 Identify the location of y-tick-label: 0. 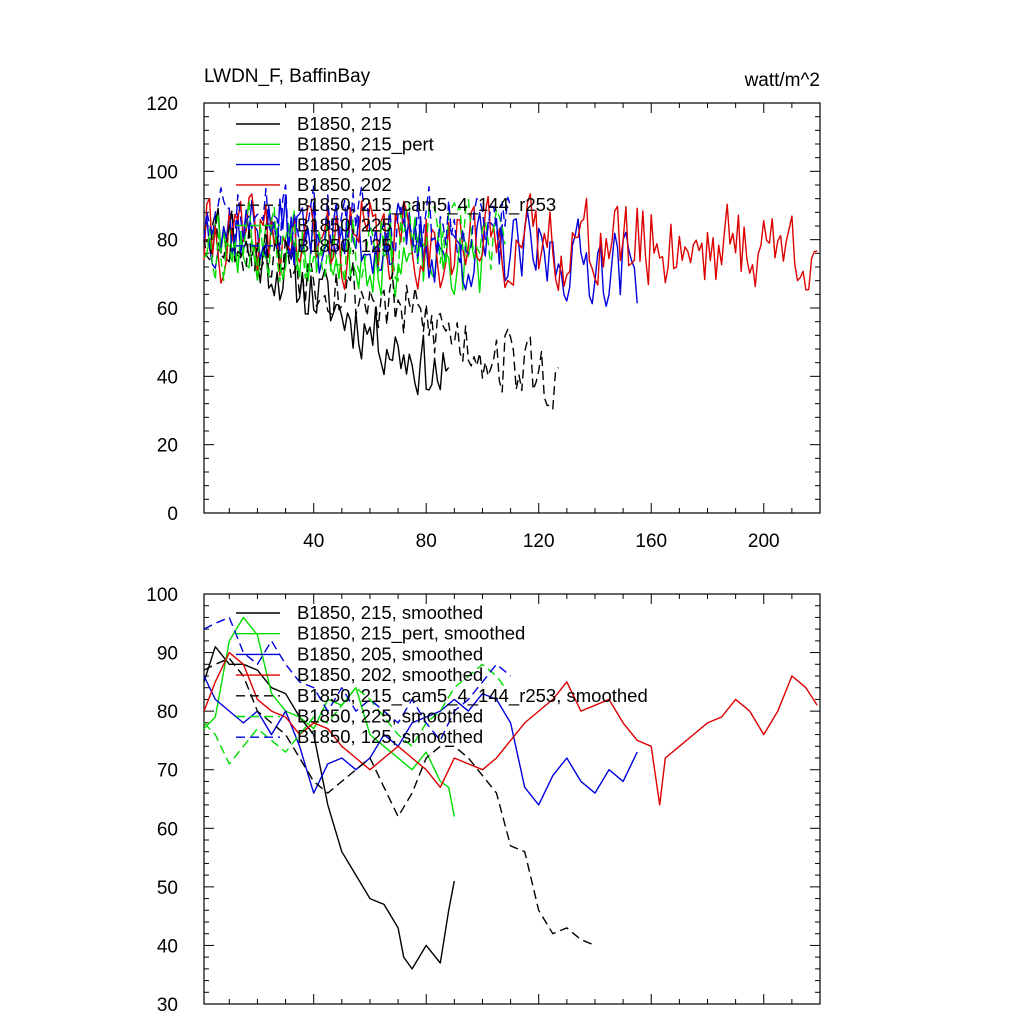
(172, 514).